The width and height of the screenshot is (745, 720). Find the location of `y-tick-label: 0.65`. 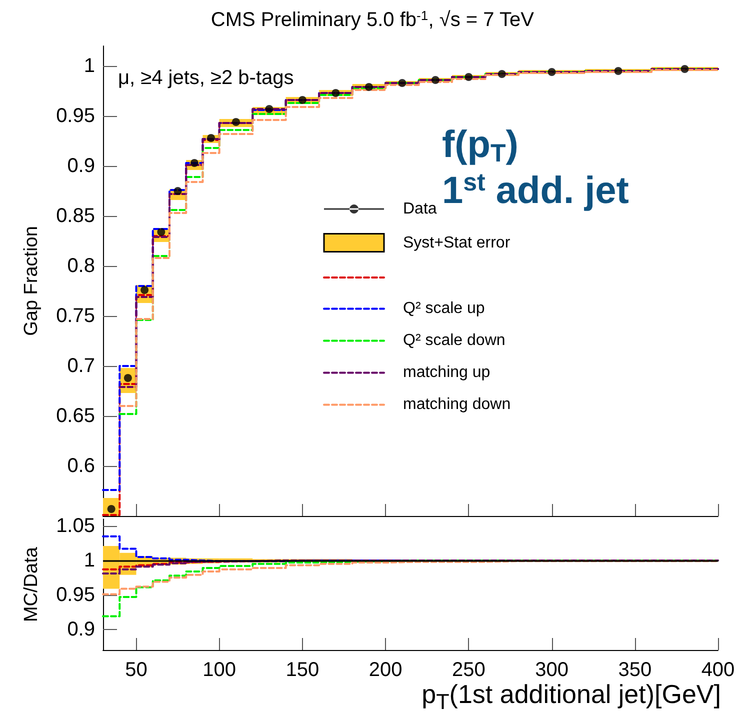

y-tick-label: 0.65 is located at coordinates (75, 416).